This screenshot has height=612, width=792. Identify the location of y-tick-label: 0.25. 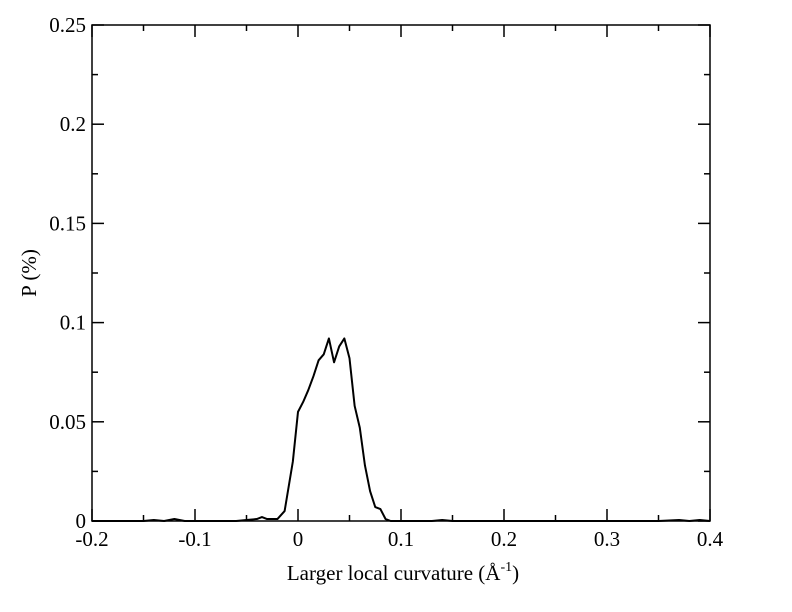
(67, 25).